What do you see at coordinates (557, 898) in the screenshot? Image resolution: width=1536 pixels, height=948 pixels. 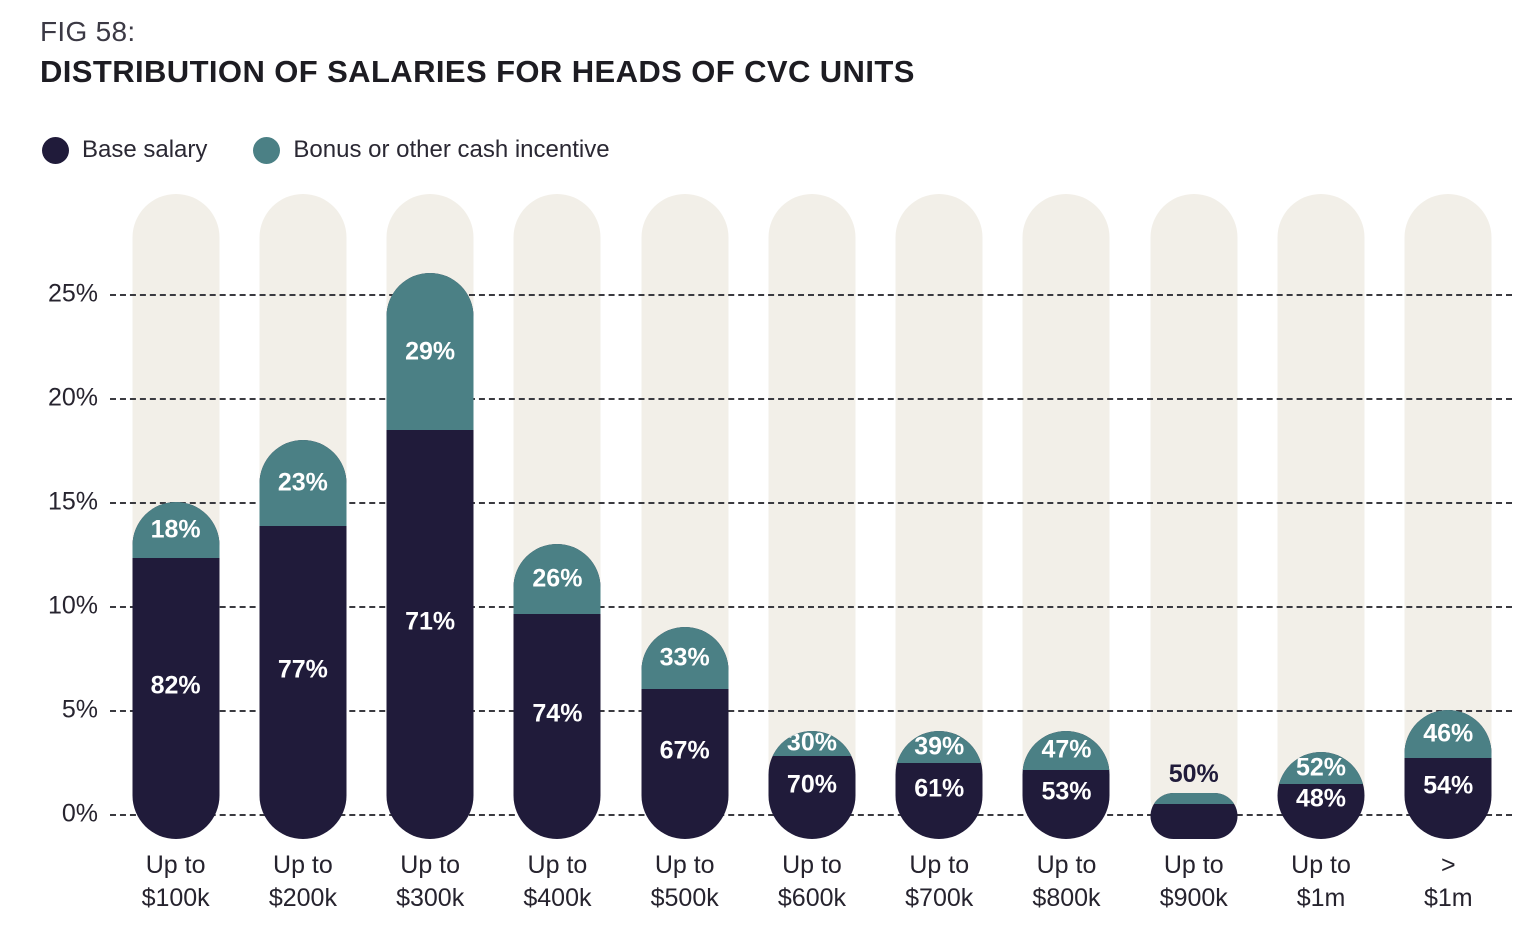 I see `x-tick-line2: $400k` at bounding box center [557, 898].